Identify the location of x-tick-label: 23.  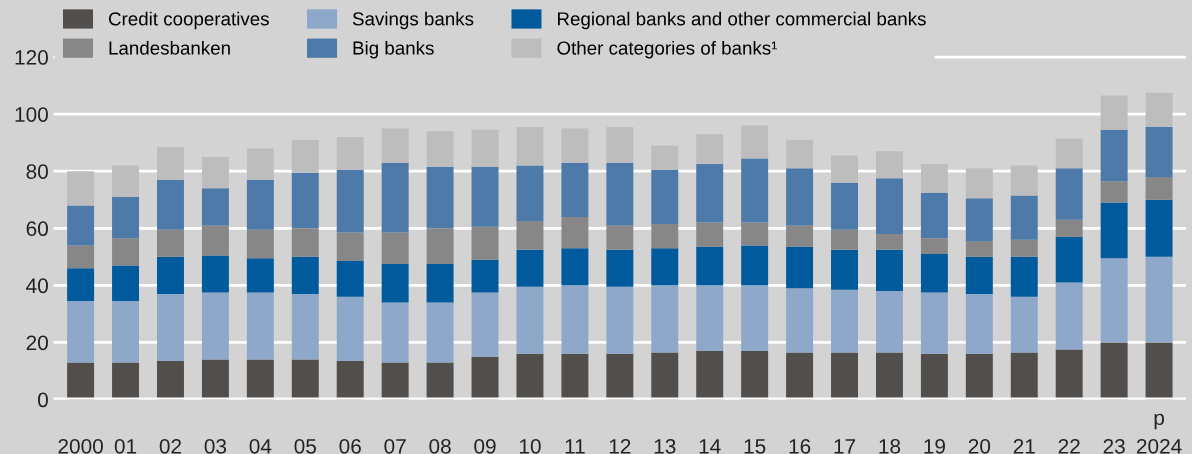
(1114, 446).